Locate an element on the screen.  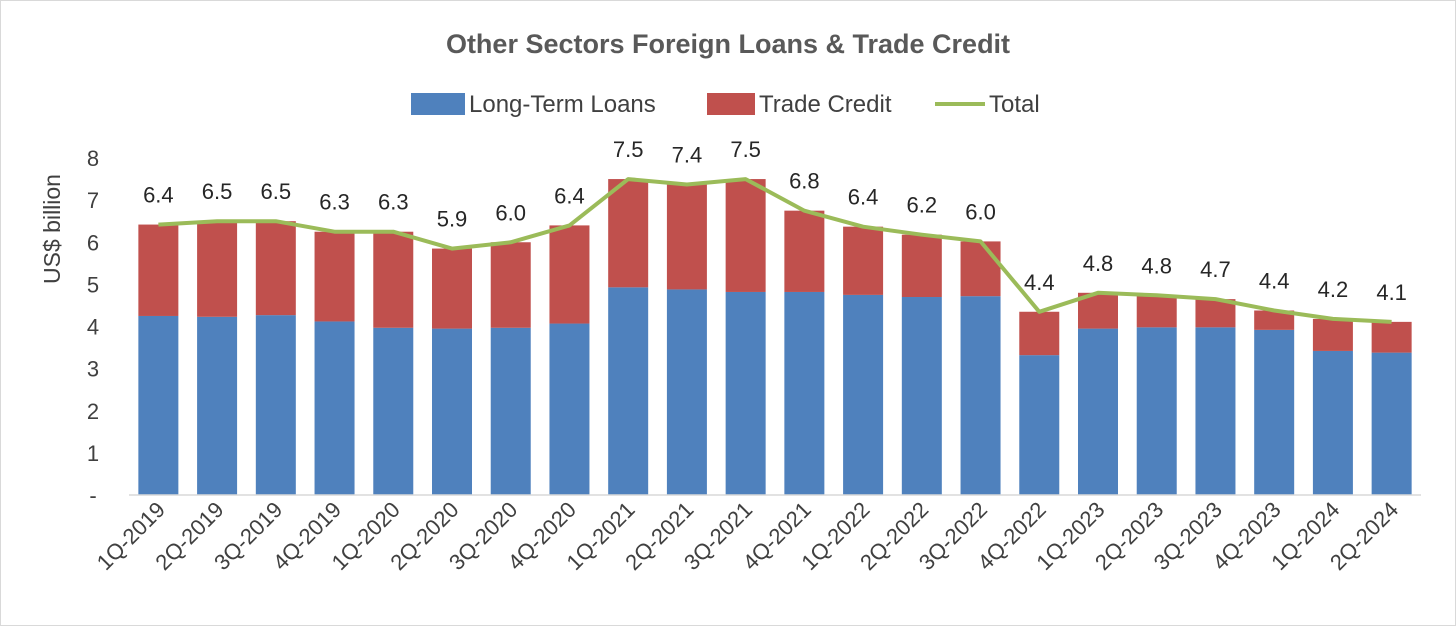
legend-label-total: Total is located at coordinates (1014, 104).